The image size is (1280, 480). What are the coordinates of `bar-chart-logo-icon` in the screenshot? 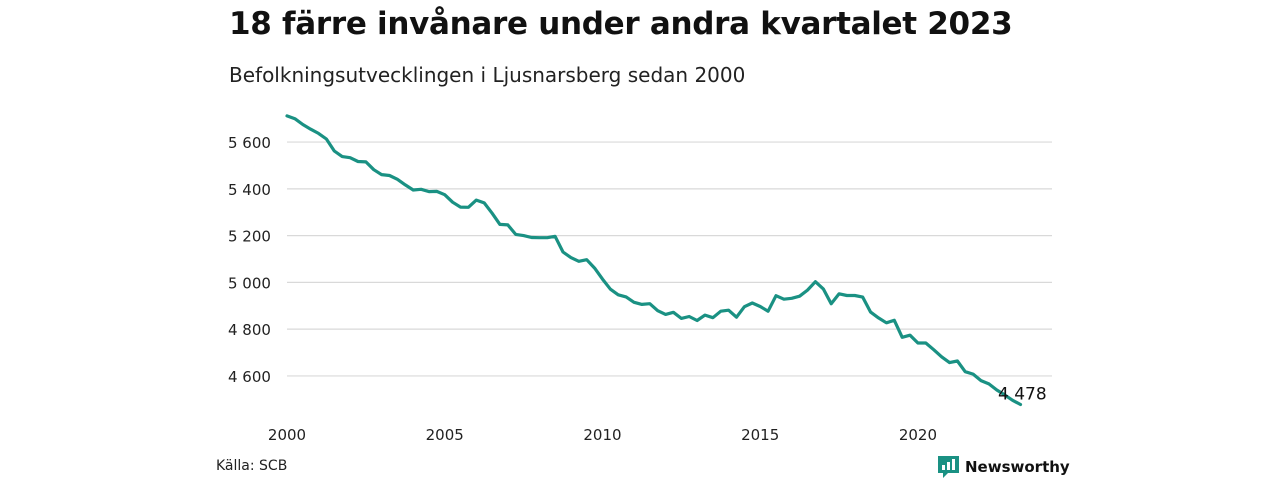 It's located at (948, 467).